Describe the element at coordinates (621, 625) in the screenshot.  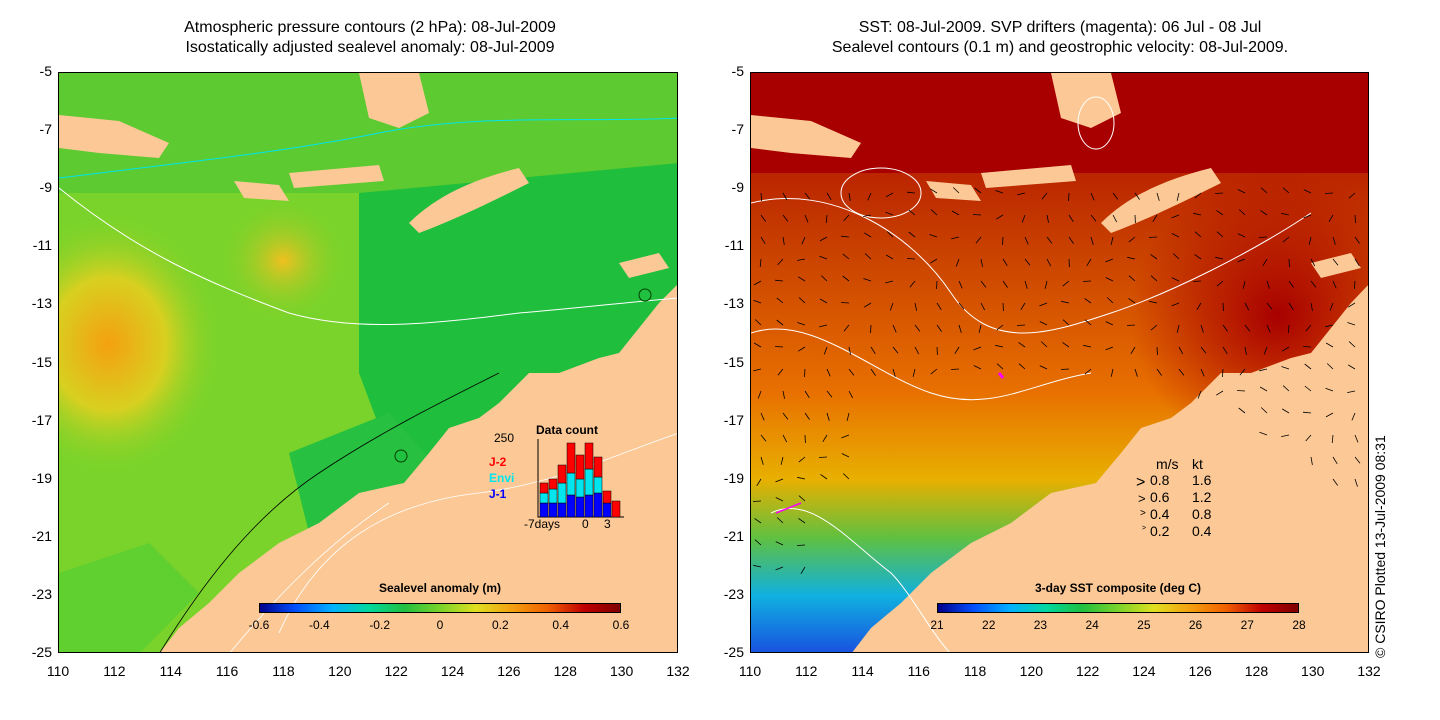
I see `colorbar-tick-label: 0.6` at that location.